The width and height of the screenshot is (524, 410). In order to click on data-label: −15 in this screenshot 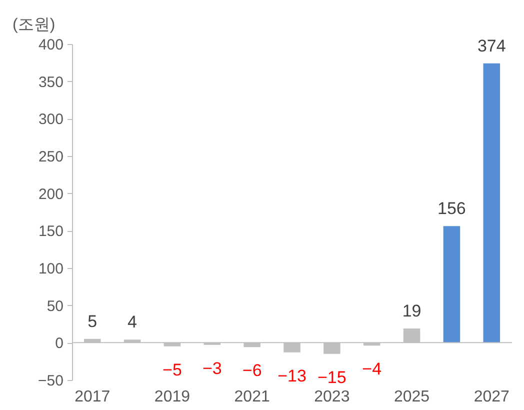, I will do `click(332, 377)`.